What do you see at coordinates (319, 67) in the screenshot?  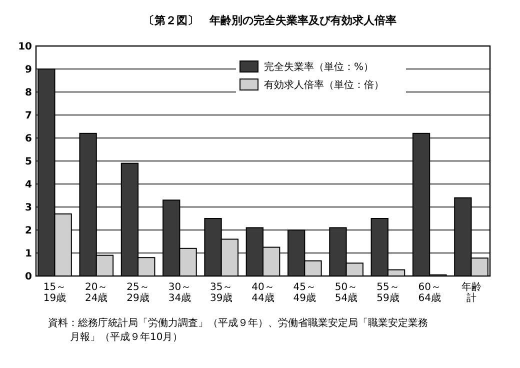 I see `legend-label: 完全失業率（単位：%）` at bounding box center [319, 67].